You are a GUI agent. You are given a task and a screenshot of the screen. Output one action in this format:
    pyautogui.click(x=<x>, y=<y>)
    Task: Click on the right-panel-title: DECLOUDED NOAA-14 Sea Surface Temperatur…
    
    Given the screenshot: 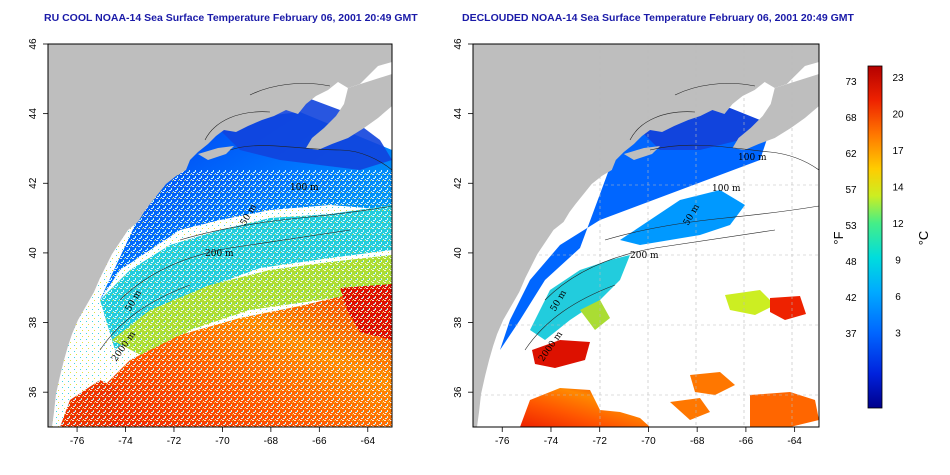 What is the action you would take?
    pyautogui.click(x=658, y=18)
    